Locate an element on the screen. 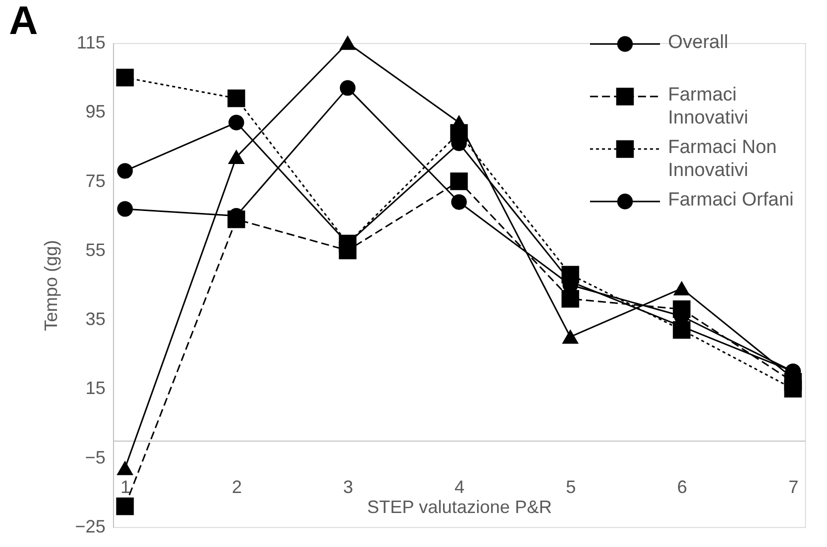 The height and width of the screenshot is (547, 827). y-tick-label: 35 is located at coordinates (95, 319).